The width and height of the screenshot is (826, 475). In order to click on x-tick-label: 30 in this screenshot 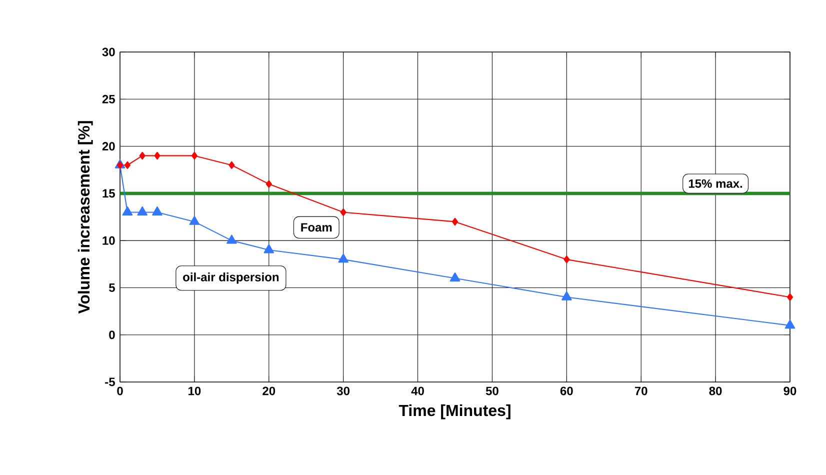, I will do `click(343, 391)`.